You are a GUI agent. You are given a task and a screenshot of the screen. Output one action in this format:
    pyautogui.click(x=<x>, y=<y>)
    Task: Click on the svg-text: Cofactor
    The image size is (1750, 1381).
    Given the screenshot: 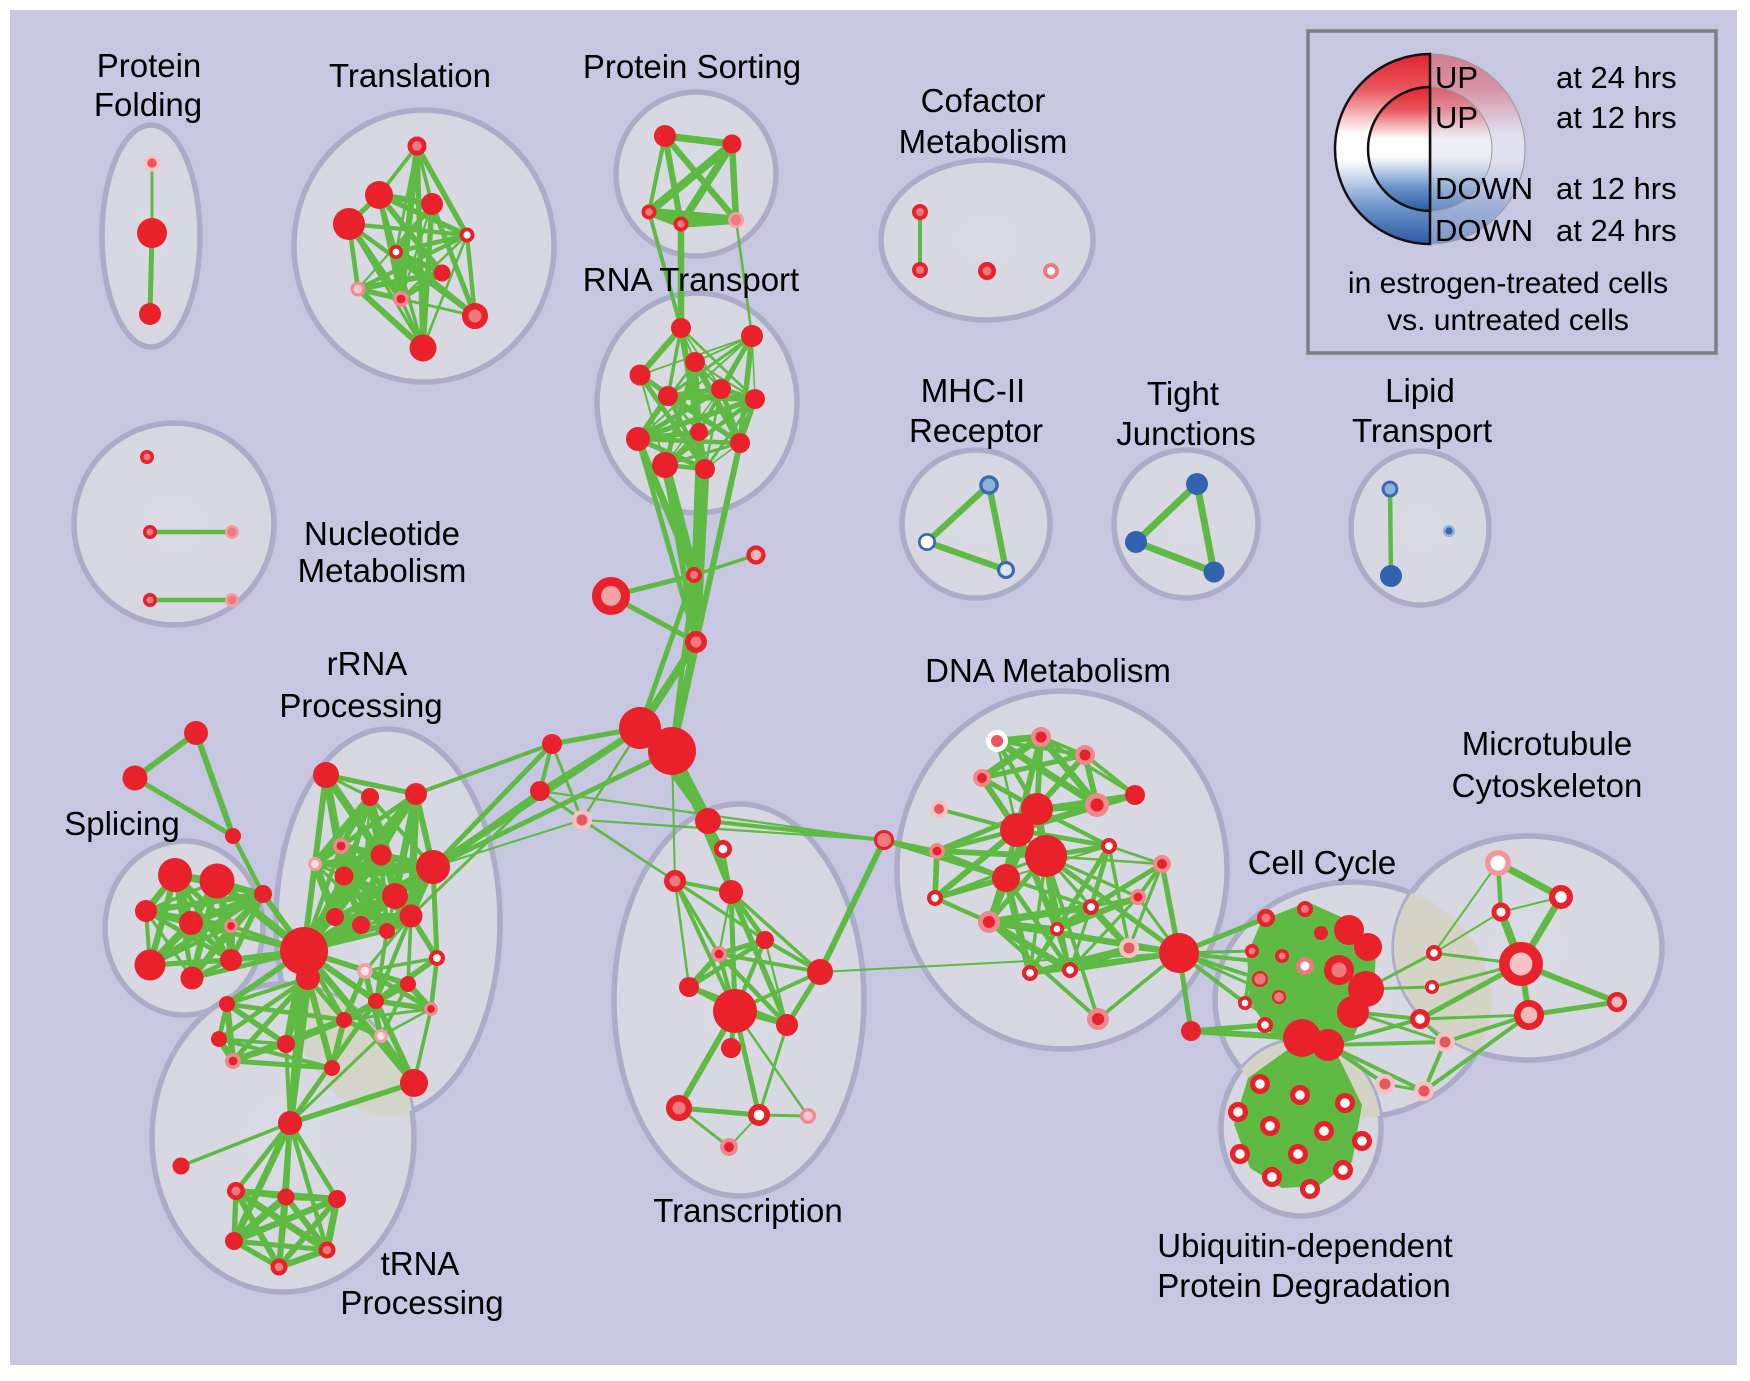 What is the action you would take?
    pyautogui.click(x=983, y=100)
    